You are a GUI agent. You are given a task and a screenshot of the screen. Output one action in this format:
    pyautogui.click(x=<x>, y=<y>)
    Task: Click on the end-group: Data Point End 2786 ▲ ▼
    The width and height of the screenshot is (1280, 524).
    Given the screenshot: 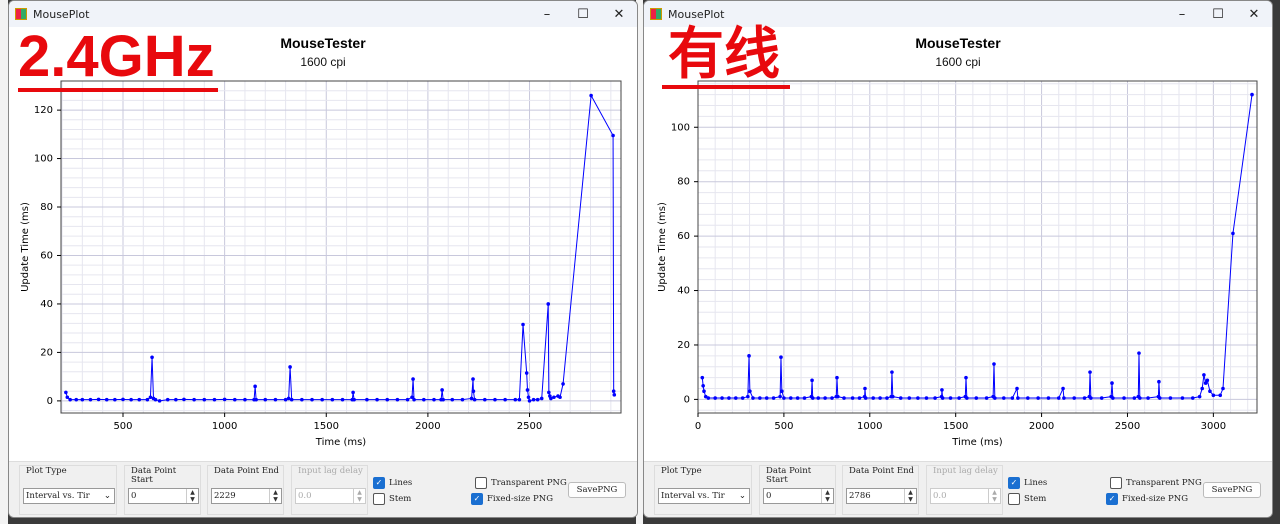 What is the action you would take?
    pyautogui.click(x=880, y=490)
    